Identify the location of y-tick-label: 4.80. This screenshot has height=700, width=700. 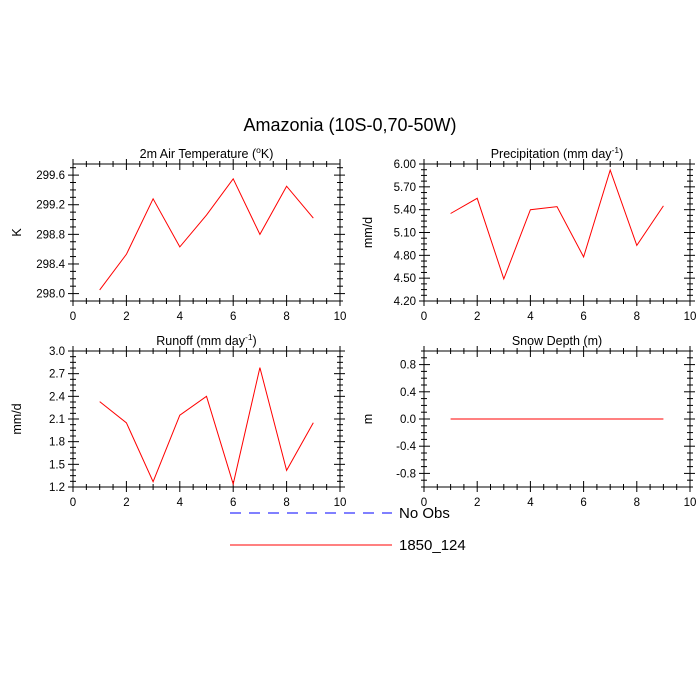
(405, 256).